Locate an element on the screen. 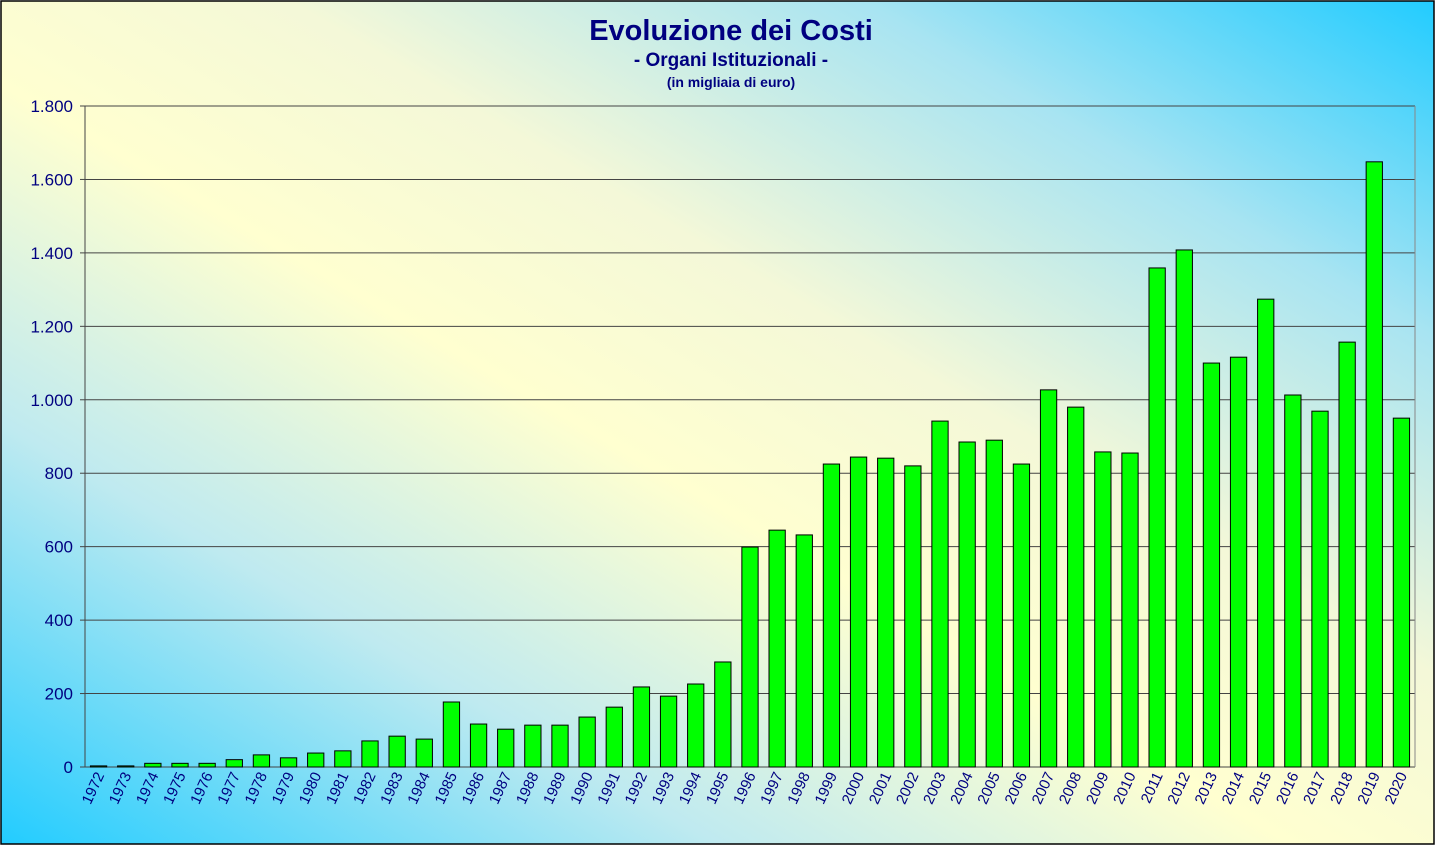  y-tick-label: 200 is located at coordinates (59, 694).